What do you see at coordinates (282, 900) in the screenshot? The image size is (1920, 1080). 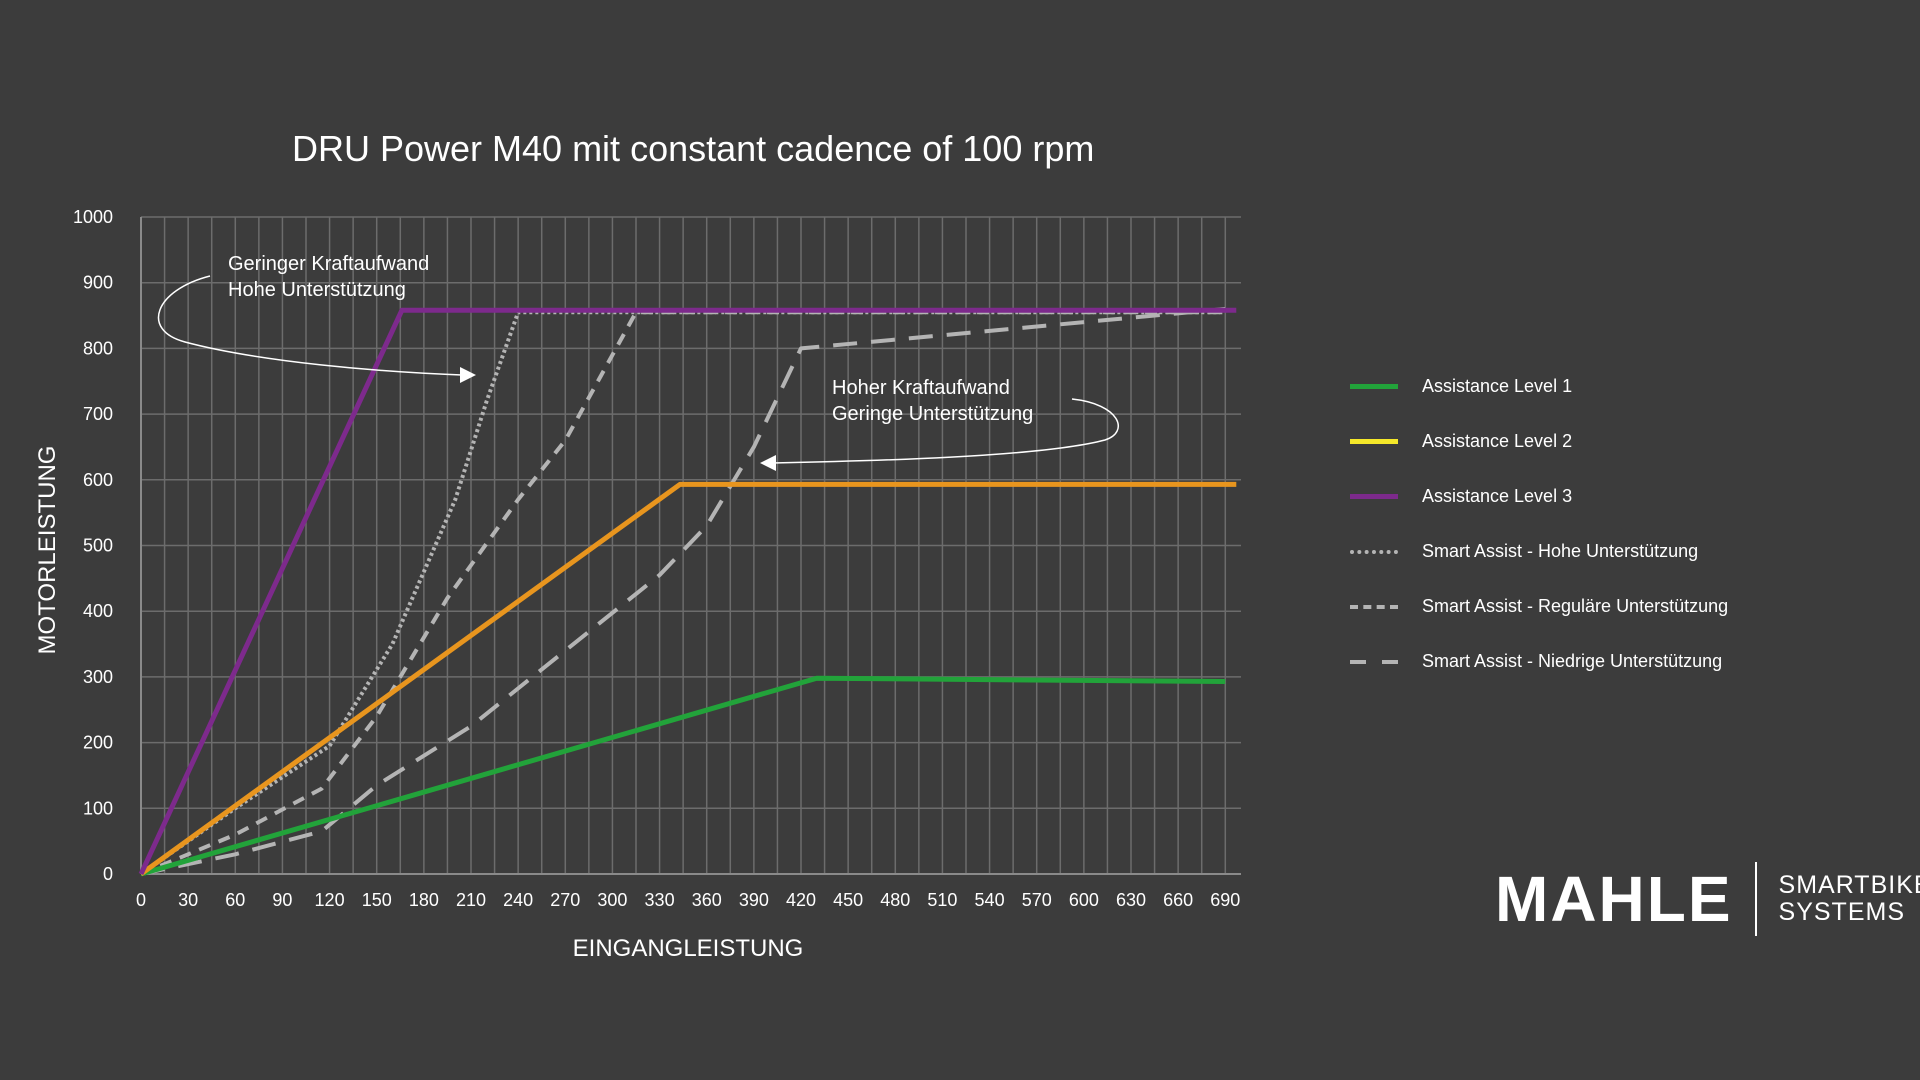 I see `x-tick-label: 90` at bounding box center [282, 900].